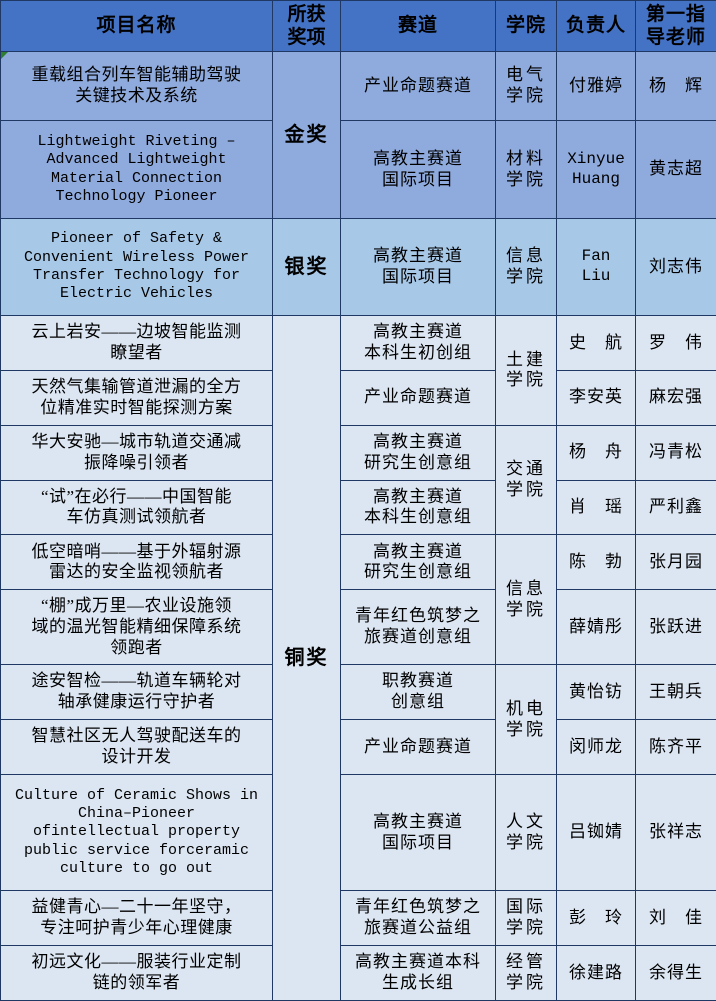 Image resolution: width=716 pixels, height=1001 pixels. I want to click on leader-text: 史 航, so click(596, 342).